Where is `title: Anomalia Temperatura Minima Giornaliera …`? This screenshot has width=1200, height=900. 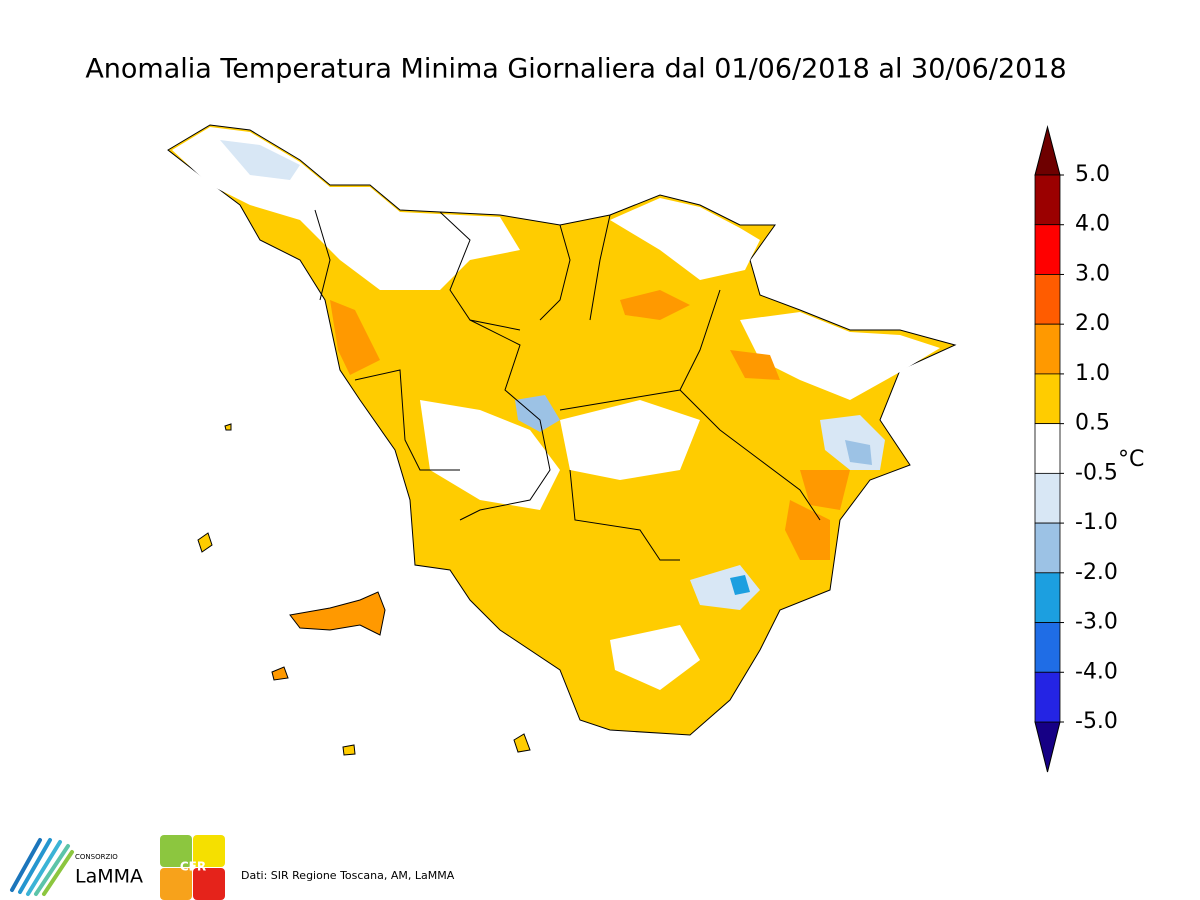 title: Anomalia Temperatura Minima Giornaliera … is located at coordinates (575, 69).